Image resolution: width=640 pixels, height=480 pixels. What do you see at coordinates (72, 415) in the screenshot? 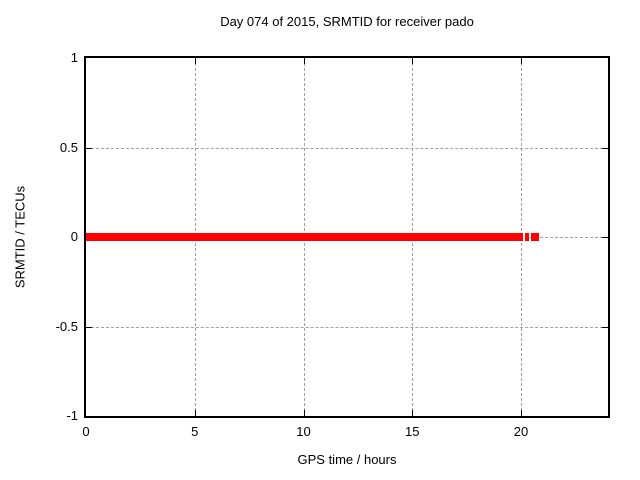
I see `y-tick-label: -1` at bounding box center [72, 415].